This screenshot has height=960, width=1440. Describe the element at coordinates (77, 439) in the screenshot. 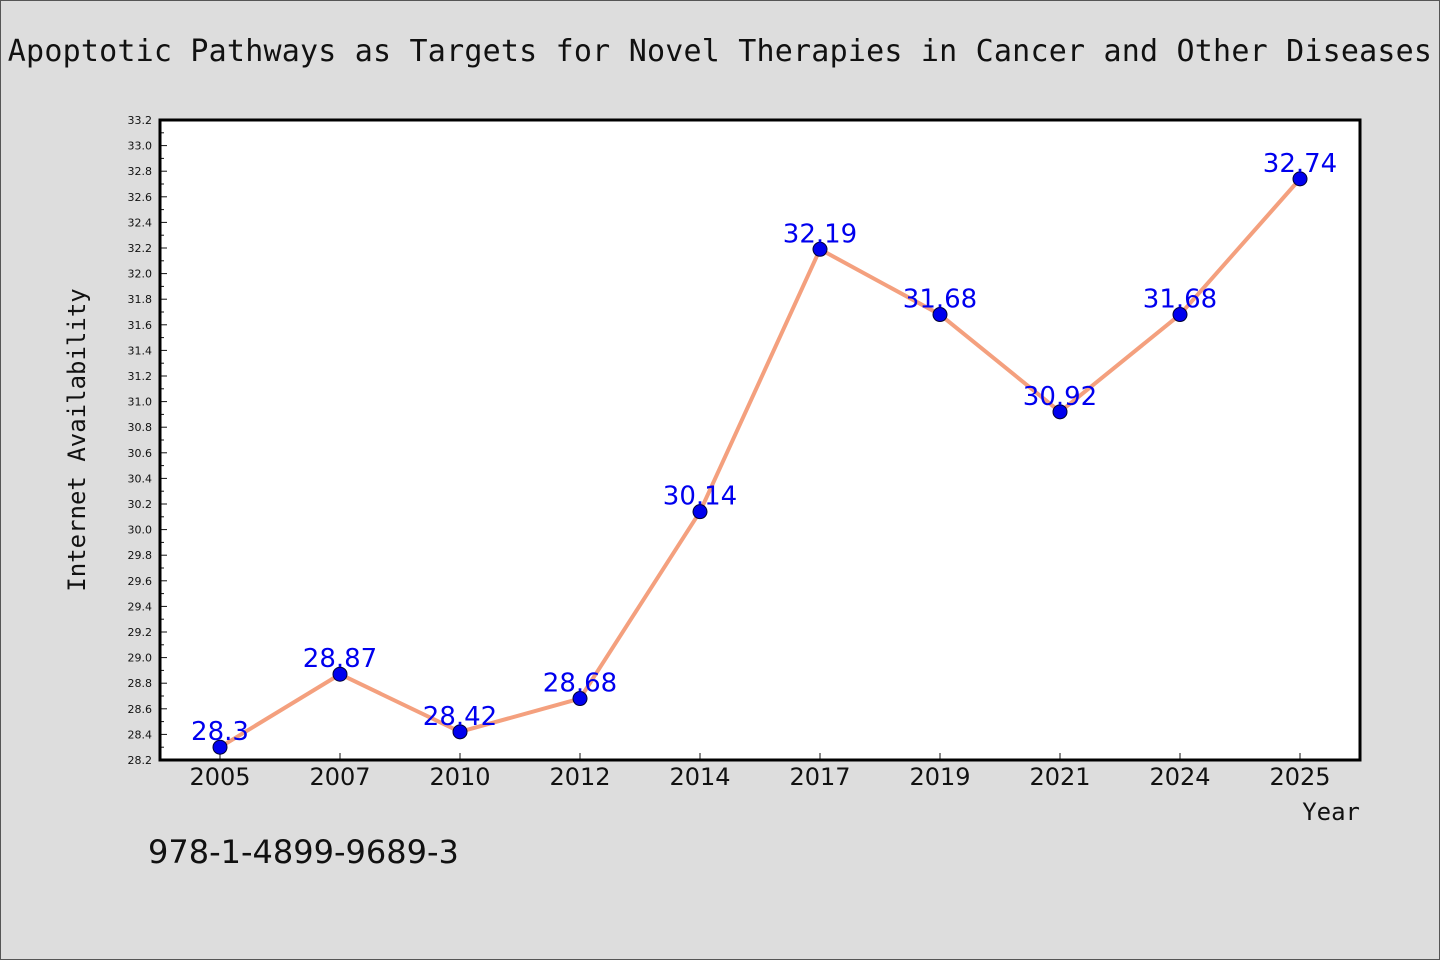

I see `y-axis-label: Internet Availability` at that location.